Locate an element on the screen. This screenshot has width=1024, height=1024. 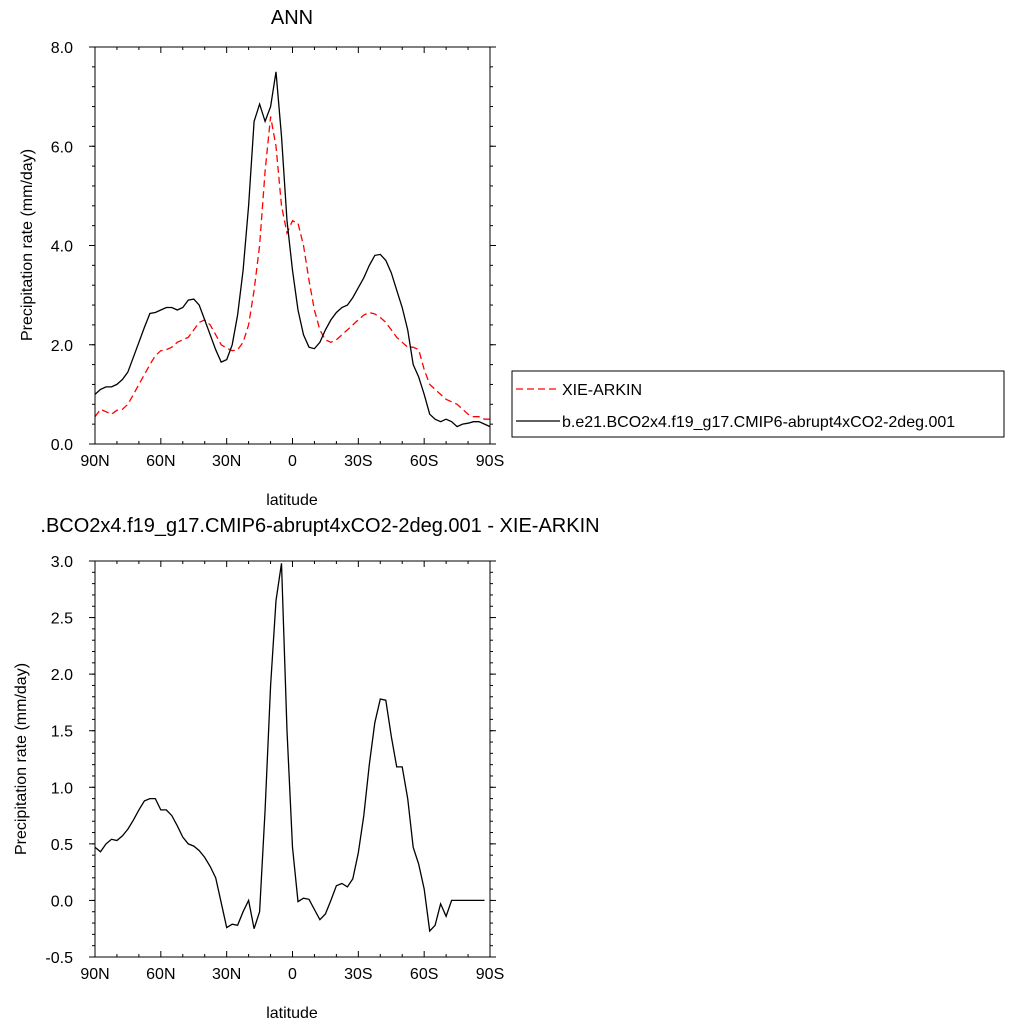
y-tick-label: 8.0 is located at coordinates (62, 48).